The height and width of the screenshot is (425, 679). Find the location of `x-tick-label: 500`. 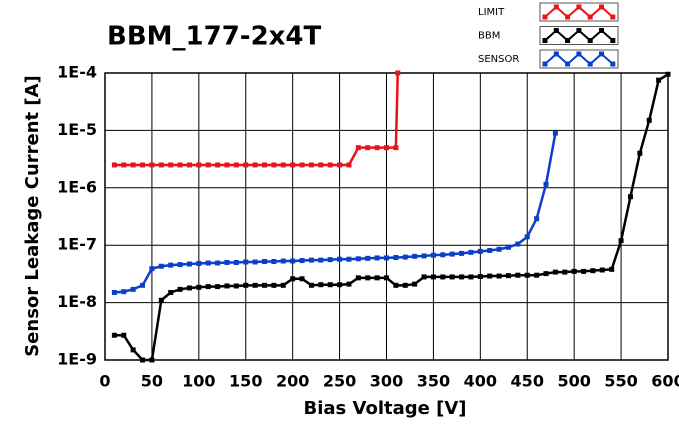

x-tick-label: 500 is located at coordinates (573, 381).